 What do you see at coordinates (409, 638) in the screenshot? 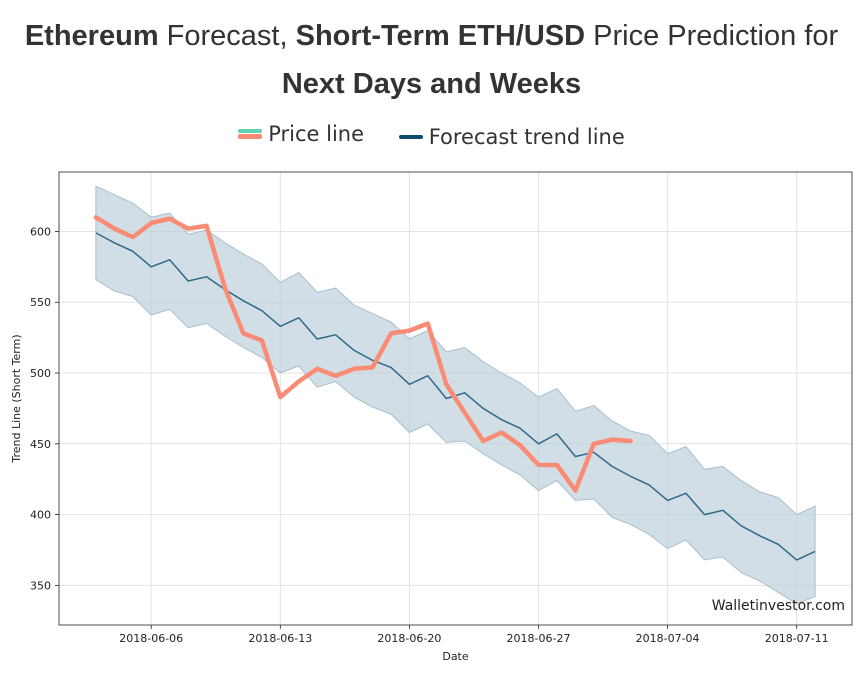
I see `x-tick-label: 2018-06-20` at bounding box center [409, 638].